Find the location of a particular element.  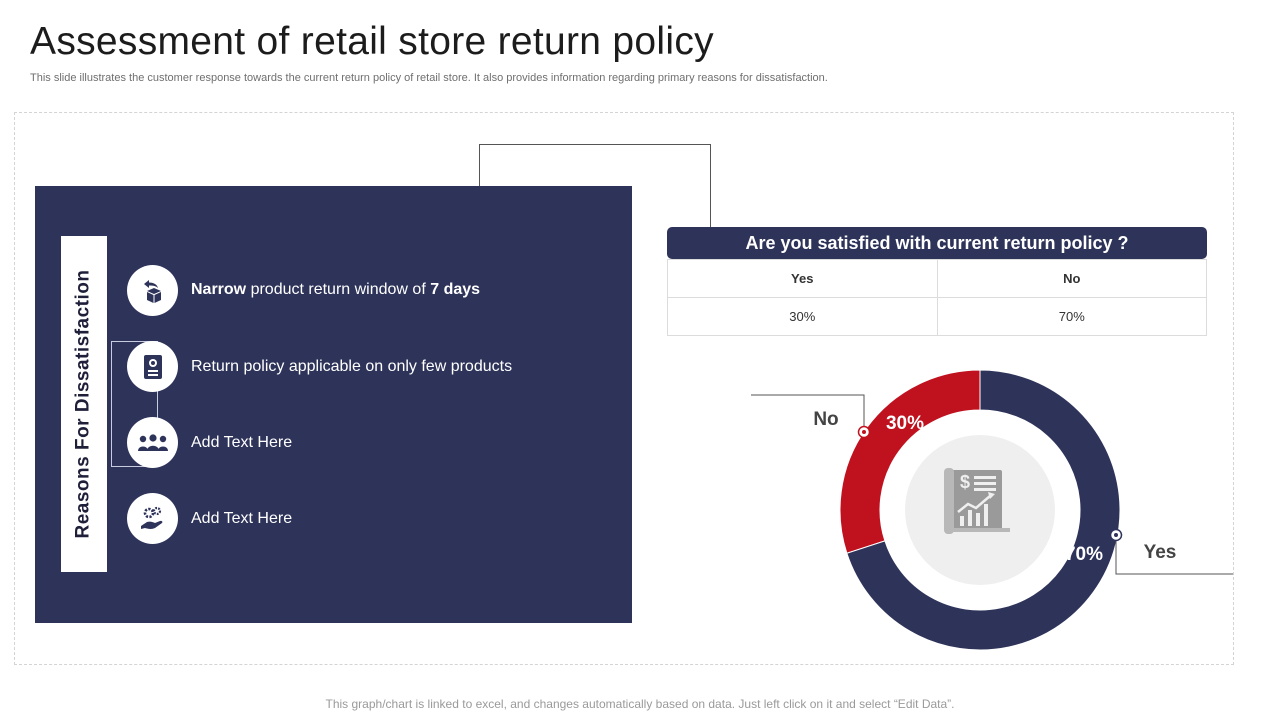

cell-no-value: 70% is located at coordinates (1071, 316).